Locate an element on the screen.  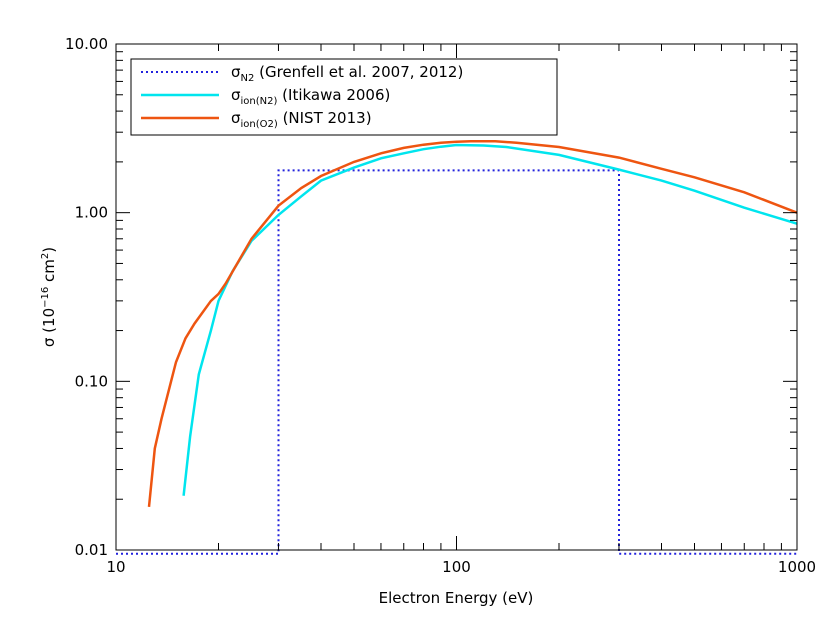
legend-subscript: ion(N2) is located at coordinates (259, 101).